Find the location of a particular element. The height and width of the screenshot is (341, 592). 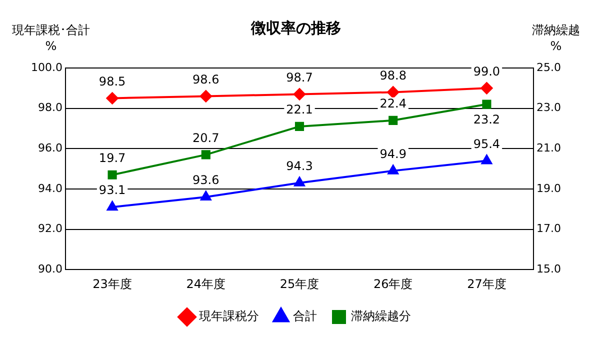

y2-tick-label: 17.0 is located at coordinates (549, 229).